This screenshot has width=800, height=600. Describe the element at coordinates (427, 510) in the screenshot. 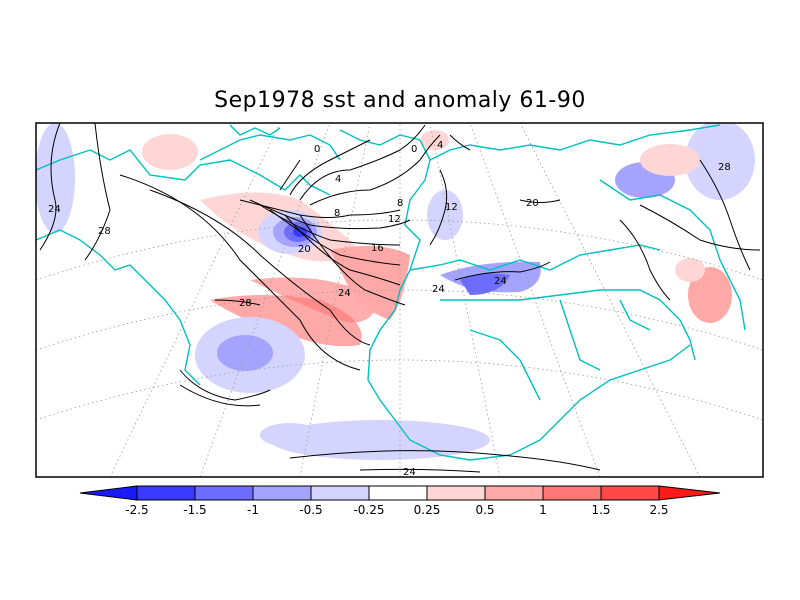

I see `colorbar-tick-label: 0.25` at that location.